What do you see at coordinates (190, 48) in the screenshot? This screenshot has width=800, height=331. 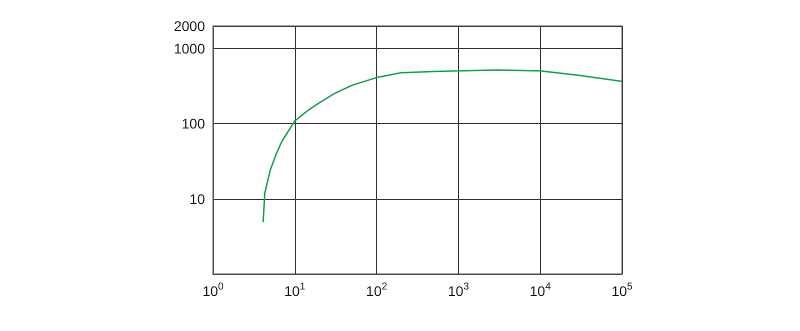 I see `y-tick-label: 1000` at bounding box center [190, 48].